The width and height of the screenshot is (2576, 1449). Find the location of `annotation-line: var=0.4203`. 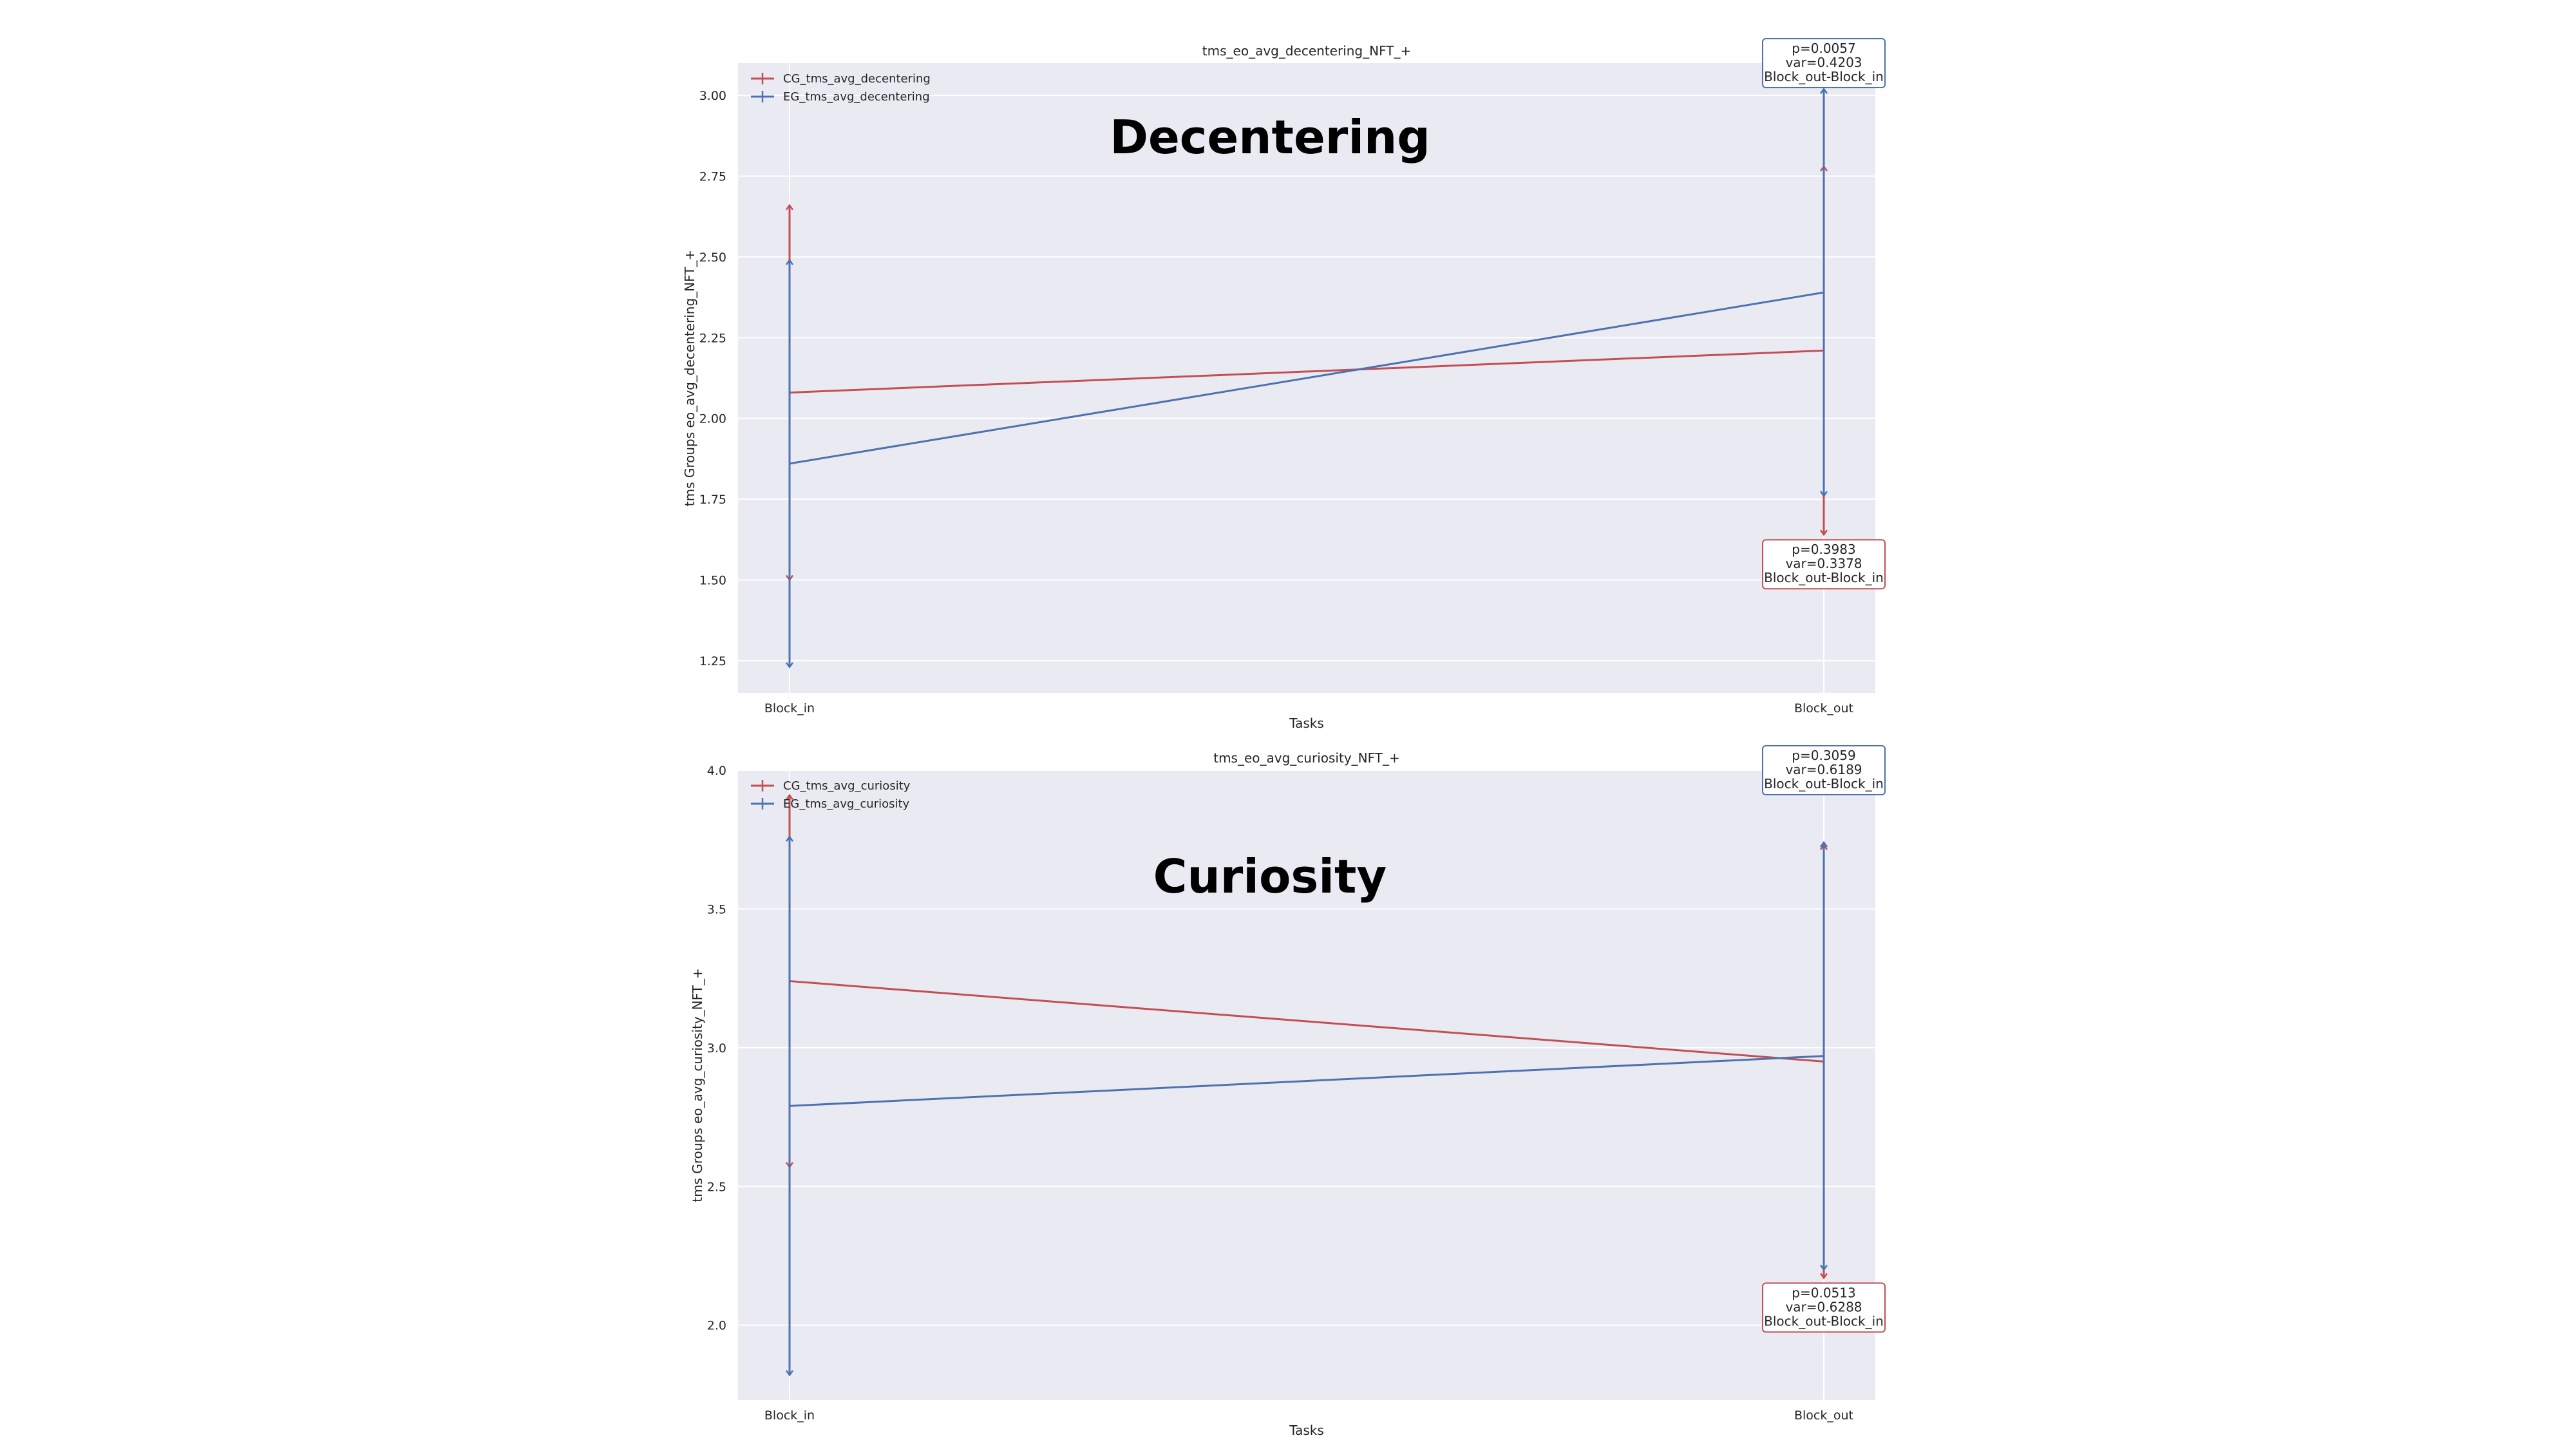

annotation-line: var=0.4203 is located at coordinates (1824, 62).